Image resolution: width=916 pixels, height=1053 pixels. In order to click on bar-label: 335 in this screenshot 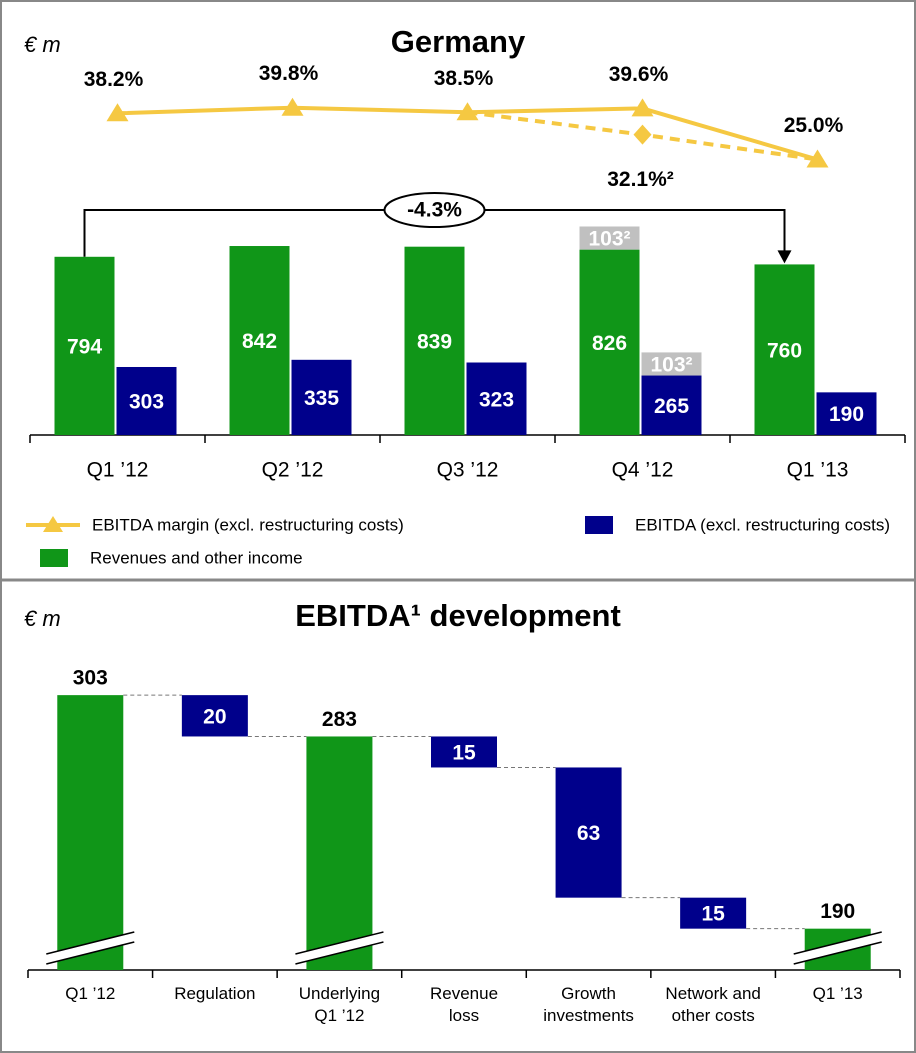, I will do `click(321, 398)`.